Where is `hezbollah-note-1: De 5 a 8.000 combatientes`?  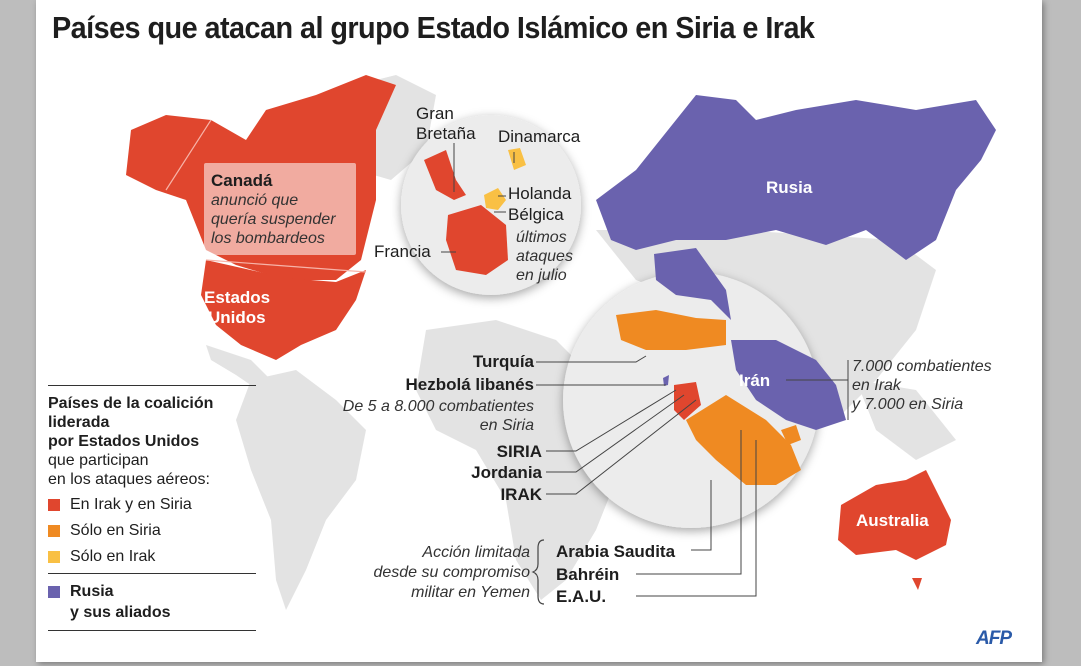 hezbollah-note-1: De 5 a 8.000 combatientes is located at coordinates (438, 406).